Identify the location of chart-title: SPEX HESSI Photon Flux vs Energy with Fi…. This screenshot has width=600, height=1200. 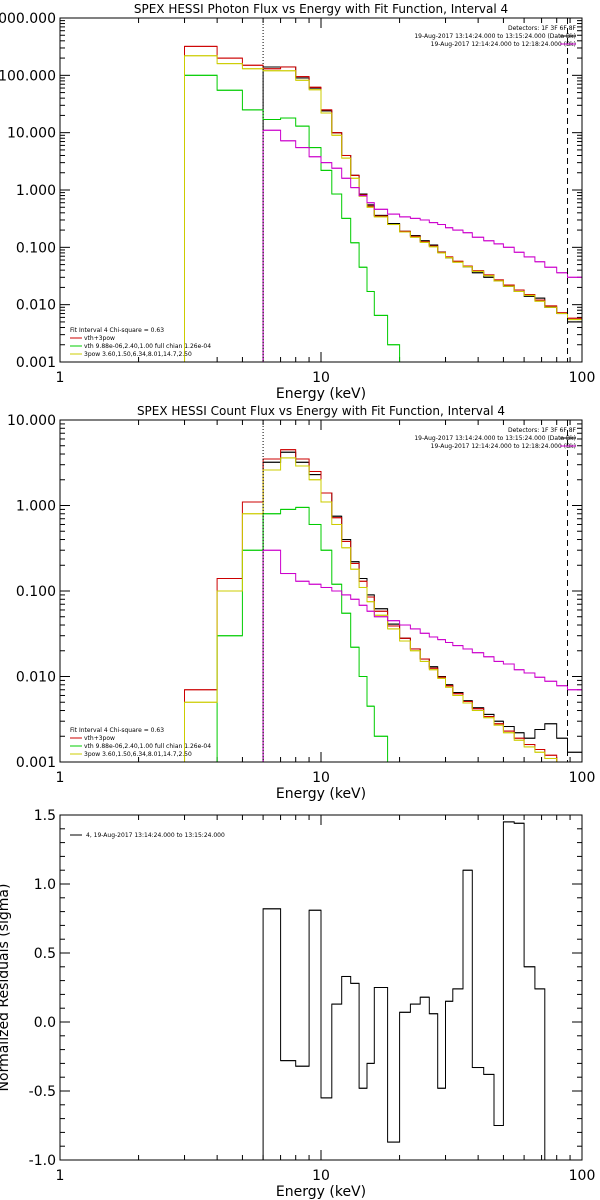
(321, 9).